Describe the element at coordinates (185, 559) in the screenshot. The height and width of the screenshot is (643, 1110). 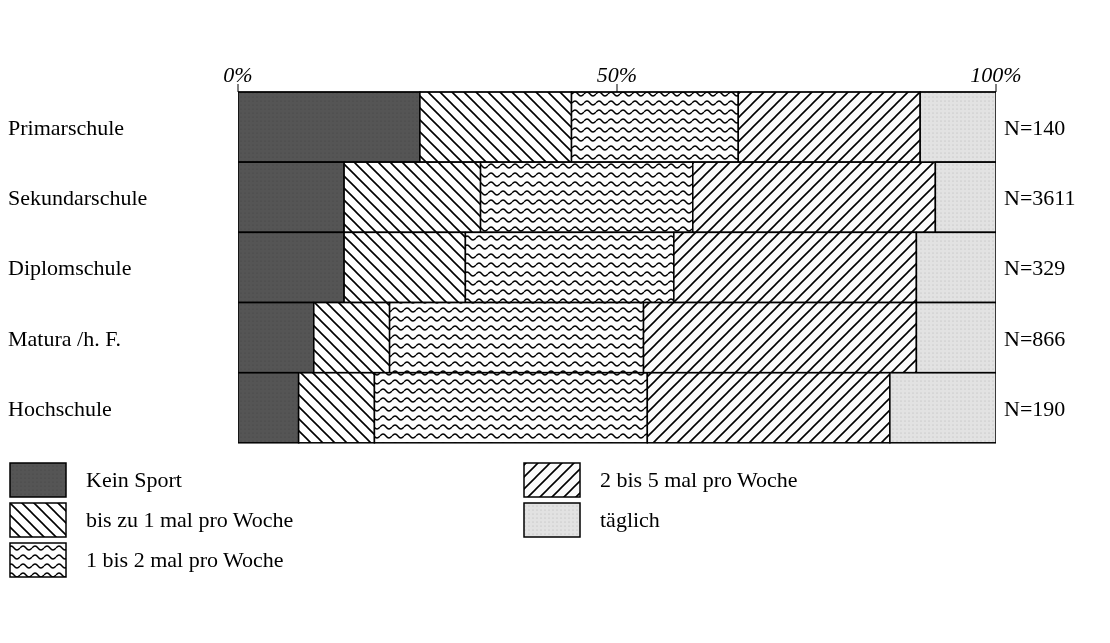
I see `legend-label: 1 bis 2 mal pro Woche` at that location.